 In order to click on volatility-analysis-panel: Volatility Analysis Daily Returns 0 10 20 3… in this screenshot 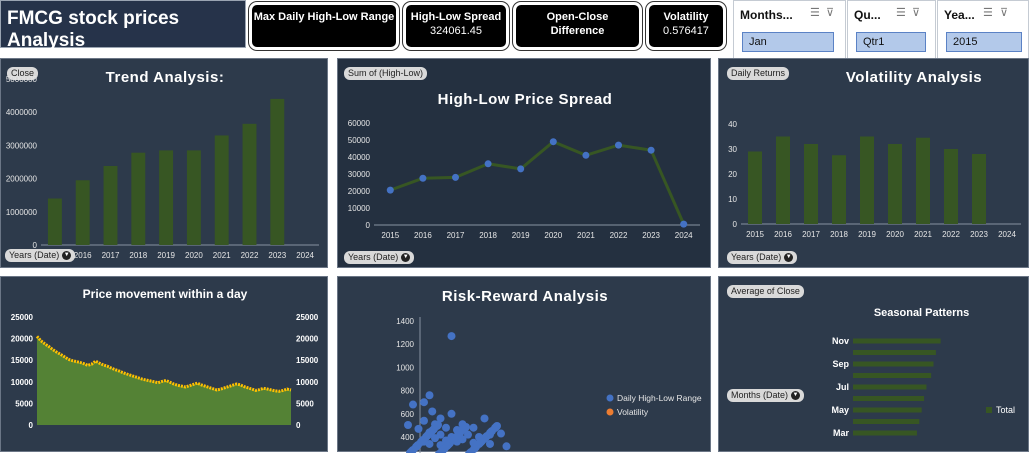, I will do `click(873, 163)`.